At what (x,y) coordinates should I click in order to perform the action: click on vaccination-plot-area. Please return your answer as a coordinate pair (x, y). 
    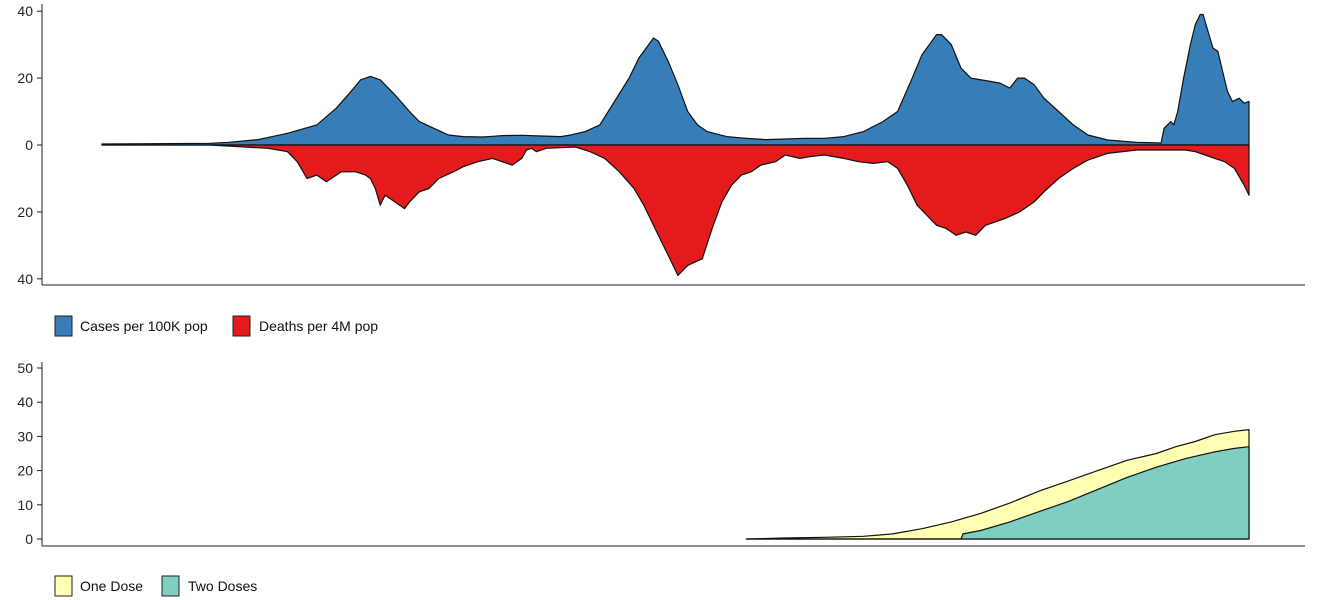
    Looking at the image, I should click on (997, 484).